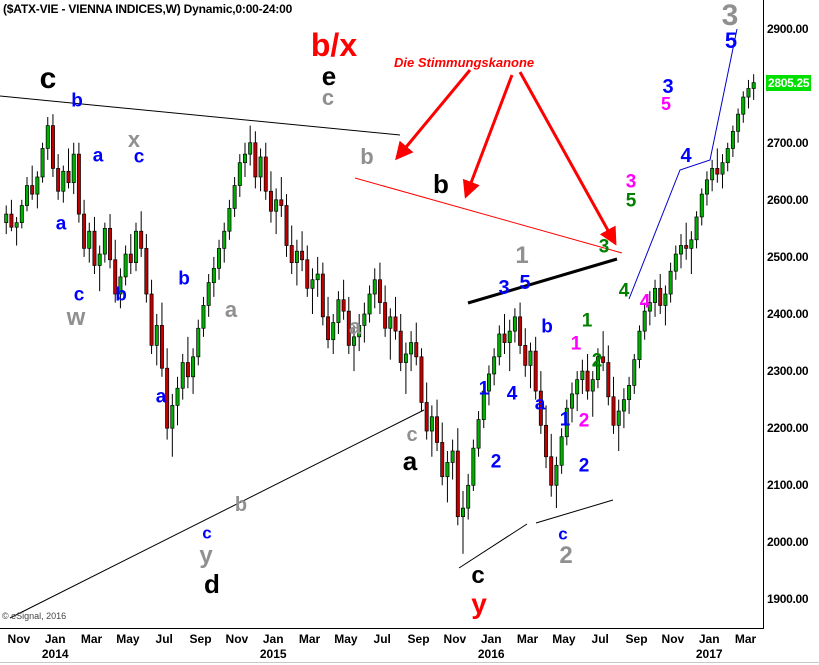 The image size is (819, 665). Describe the element at coordinates (788, 485) in the screenshot. I see `price-tick: 2100.00` at that location.